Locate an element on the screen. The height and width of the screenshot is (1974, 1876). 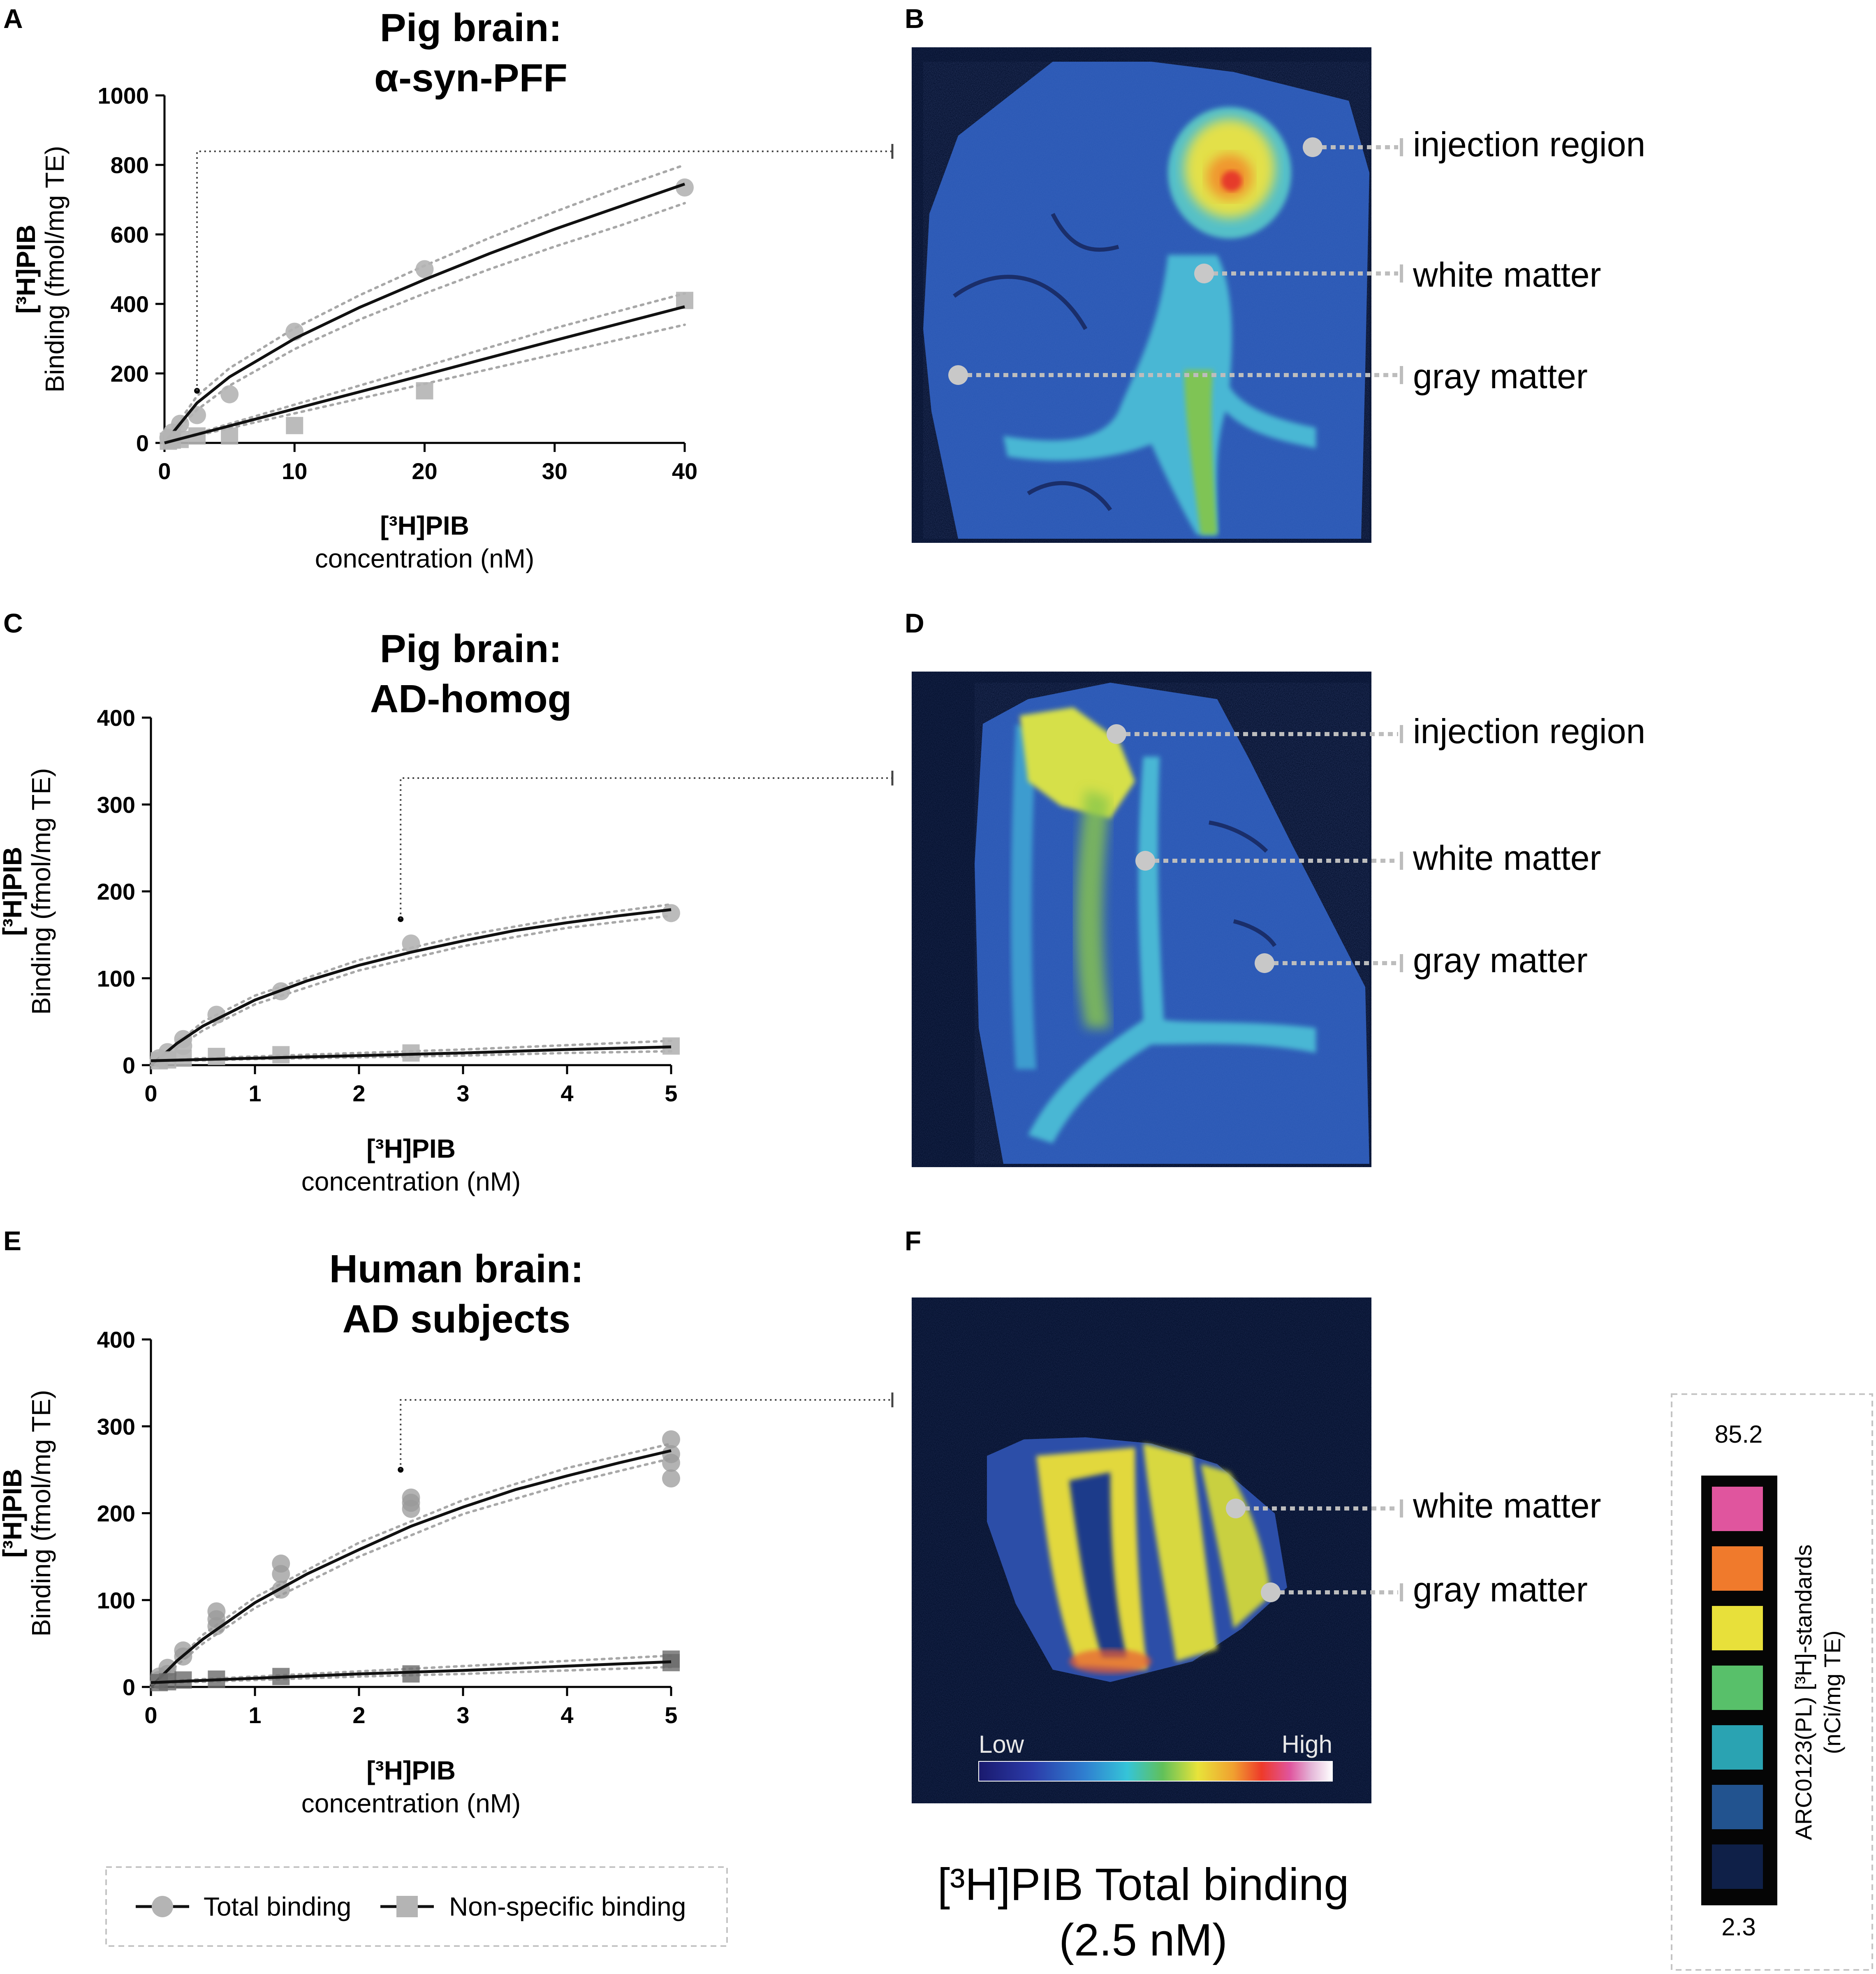
y-tick-label: 1000 is located at coordinates (123, 96).